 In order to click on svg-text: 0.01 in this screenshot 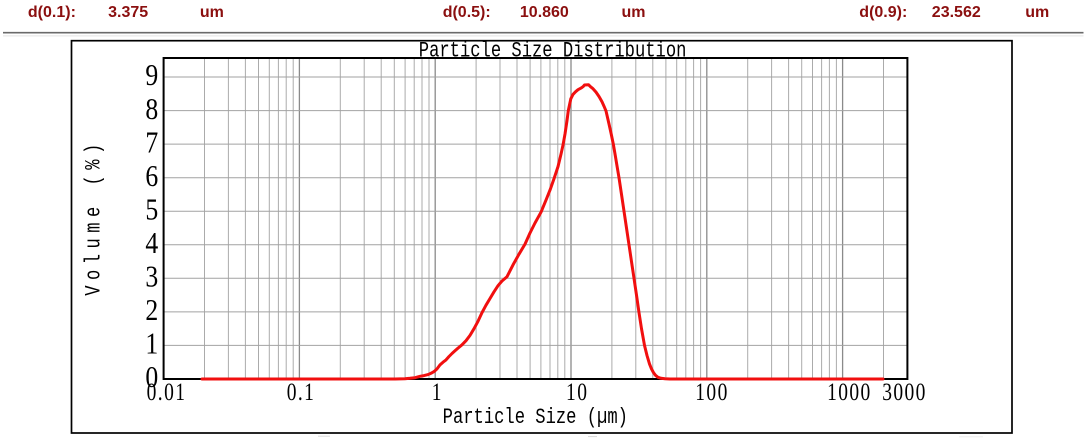, I will do `click(167, 392)`.